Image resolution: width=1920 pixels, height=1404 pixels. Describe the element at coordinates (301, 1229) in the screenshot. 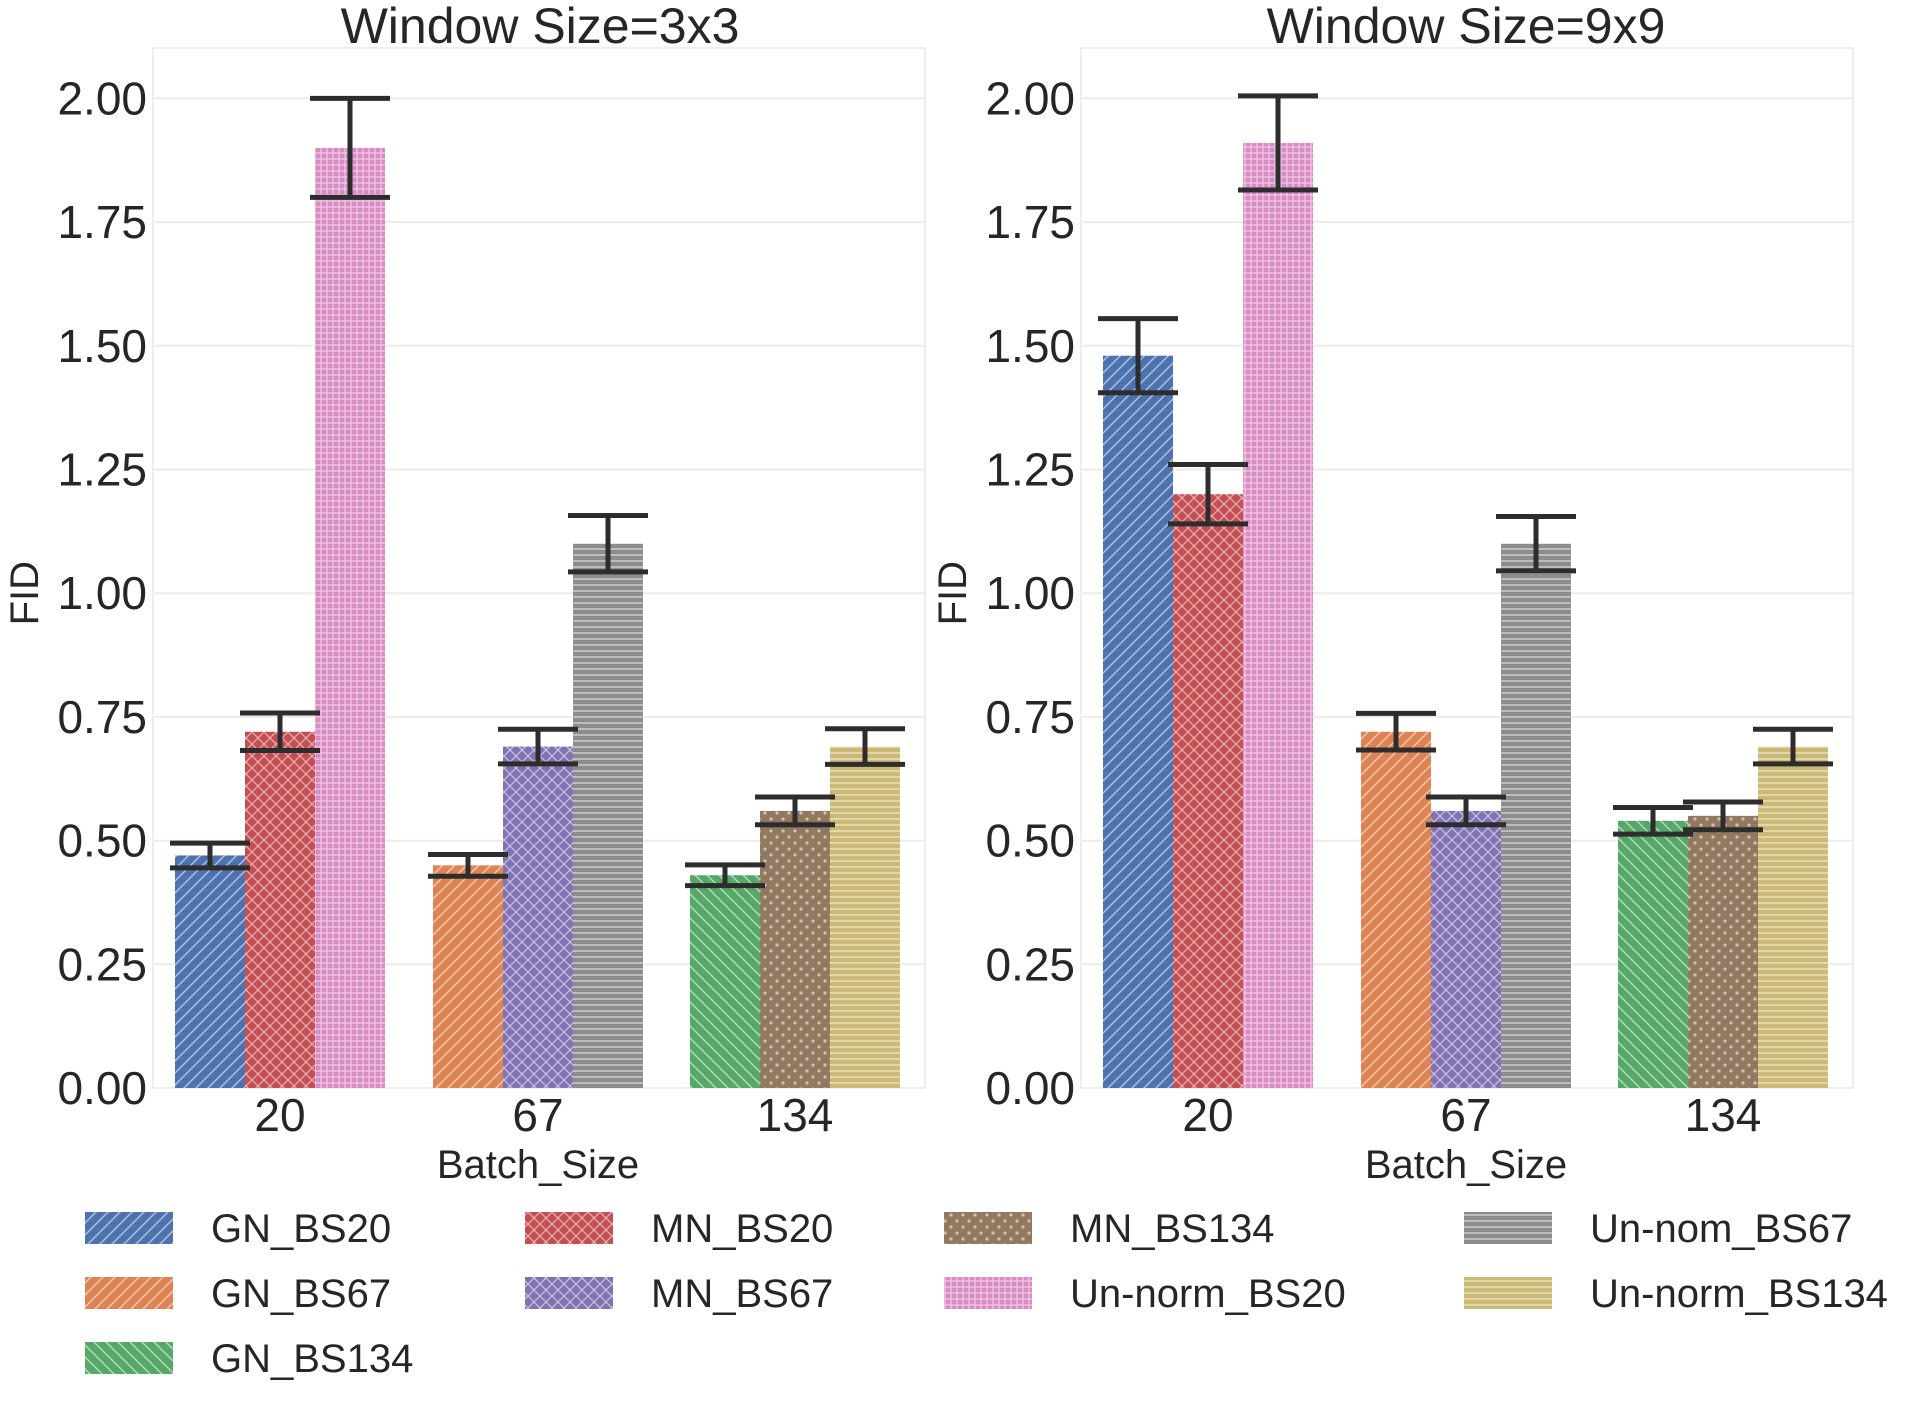

I see `legend-label: GN_BS20` at that location.